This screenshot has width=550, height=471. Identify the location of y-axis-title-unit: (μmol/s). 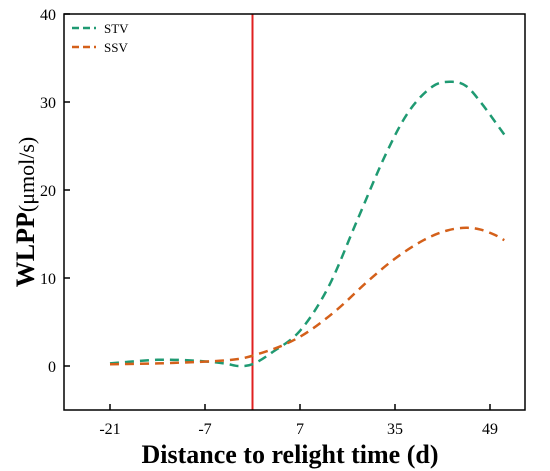
(26, 174).